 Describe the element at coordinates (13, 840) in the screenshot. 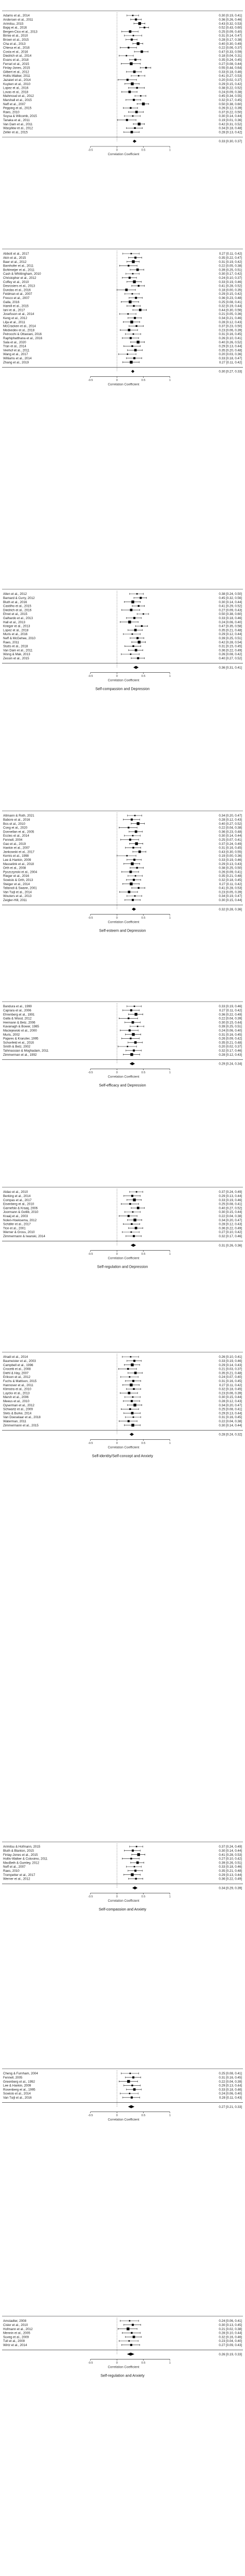

I see `study-label: Fennell, 2004` at that location.